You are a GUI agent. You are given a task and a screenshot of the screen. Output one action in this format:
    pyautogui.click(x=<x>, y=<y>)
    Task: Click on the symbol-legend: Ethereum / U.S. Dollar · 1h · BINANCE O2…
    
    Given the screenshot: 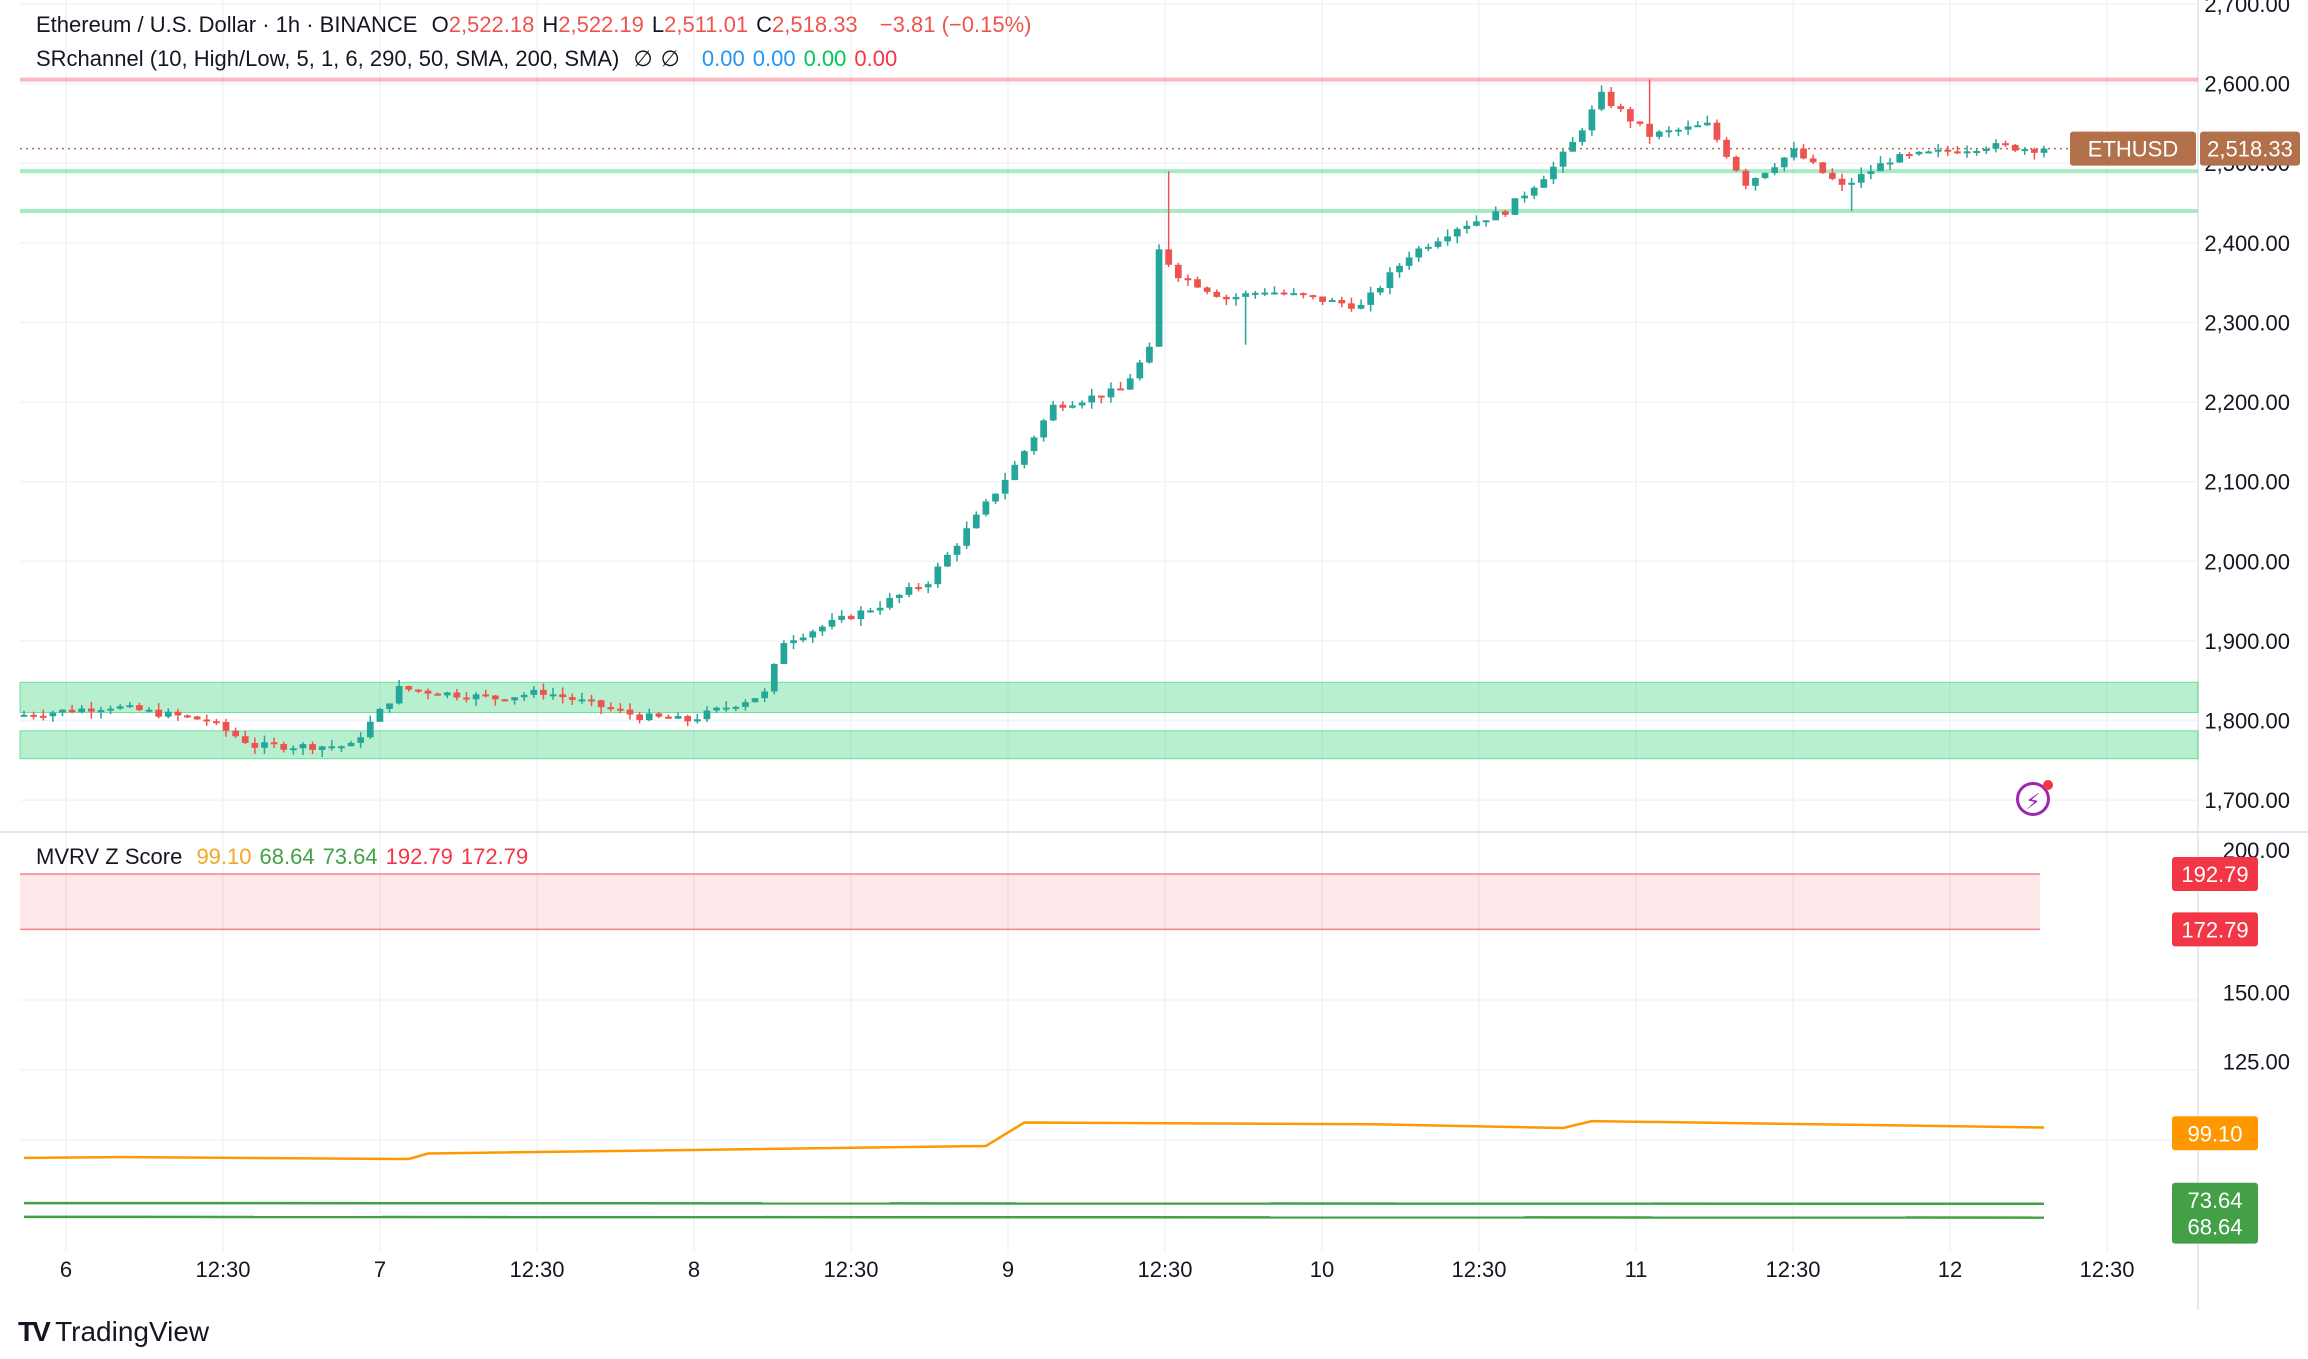 What is the action you would take?
    pyautogui.click(x=537, y=25)
    